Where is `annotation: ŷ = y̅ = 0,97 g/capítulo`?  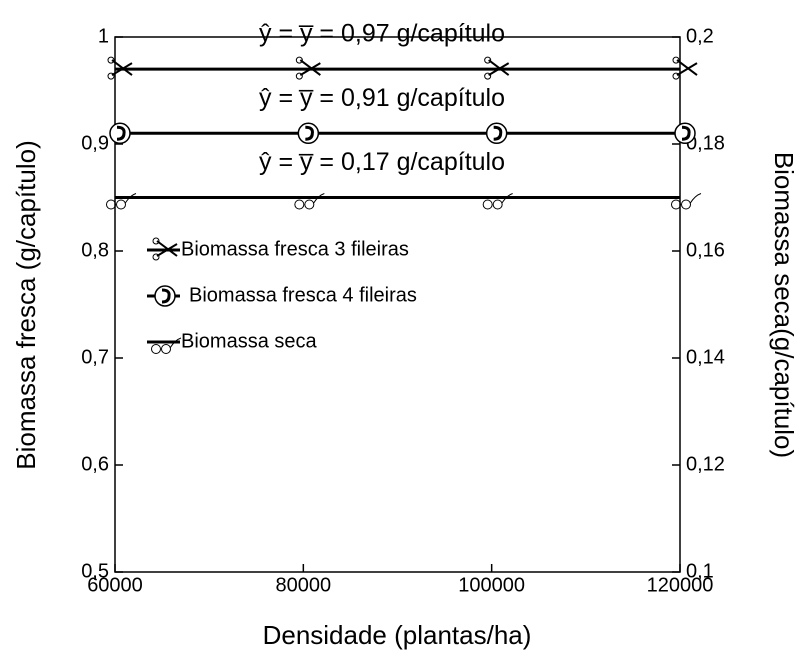 annotation: ŷ = y̅ = 0,97 g/capítulo is located at coordinates (382, 34).